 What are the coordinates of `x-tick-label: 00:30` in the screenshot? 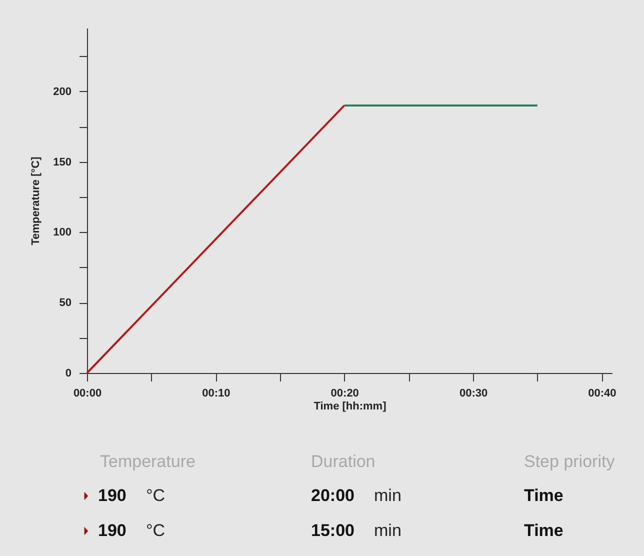 It's located at (473, 394).